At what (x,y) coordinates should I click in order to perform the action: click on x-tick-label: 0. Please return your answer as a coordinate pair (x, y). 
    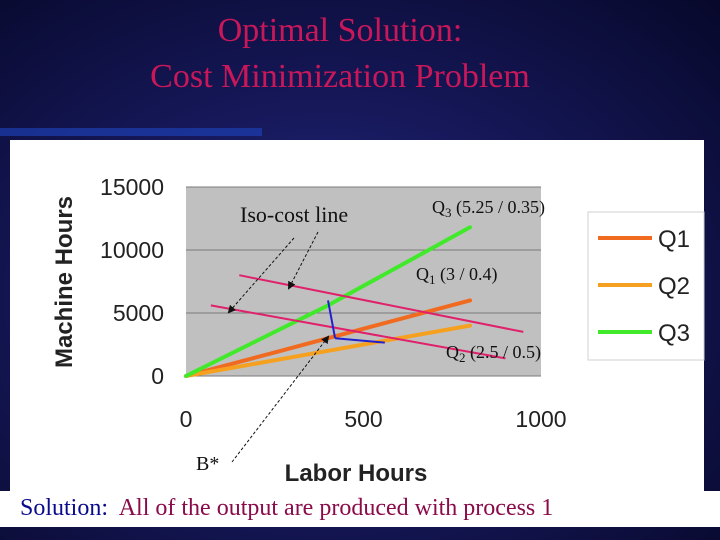
    Looking at the image, I should click on (186, 419).